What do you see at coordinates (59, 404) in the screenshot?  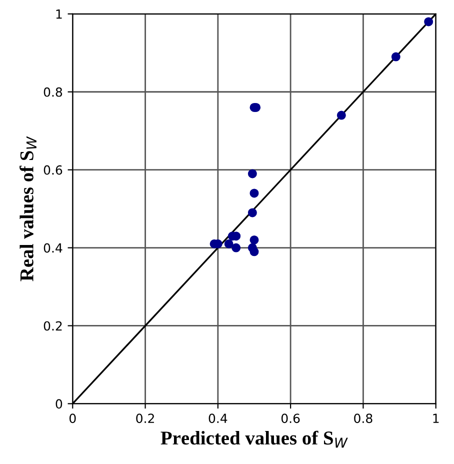 I see `y-tick-label: 0` at bounding box center [59, 404].